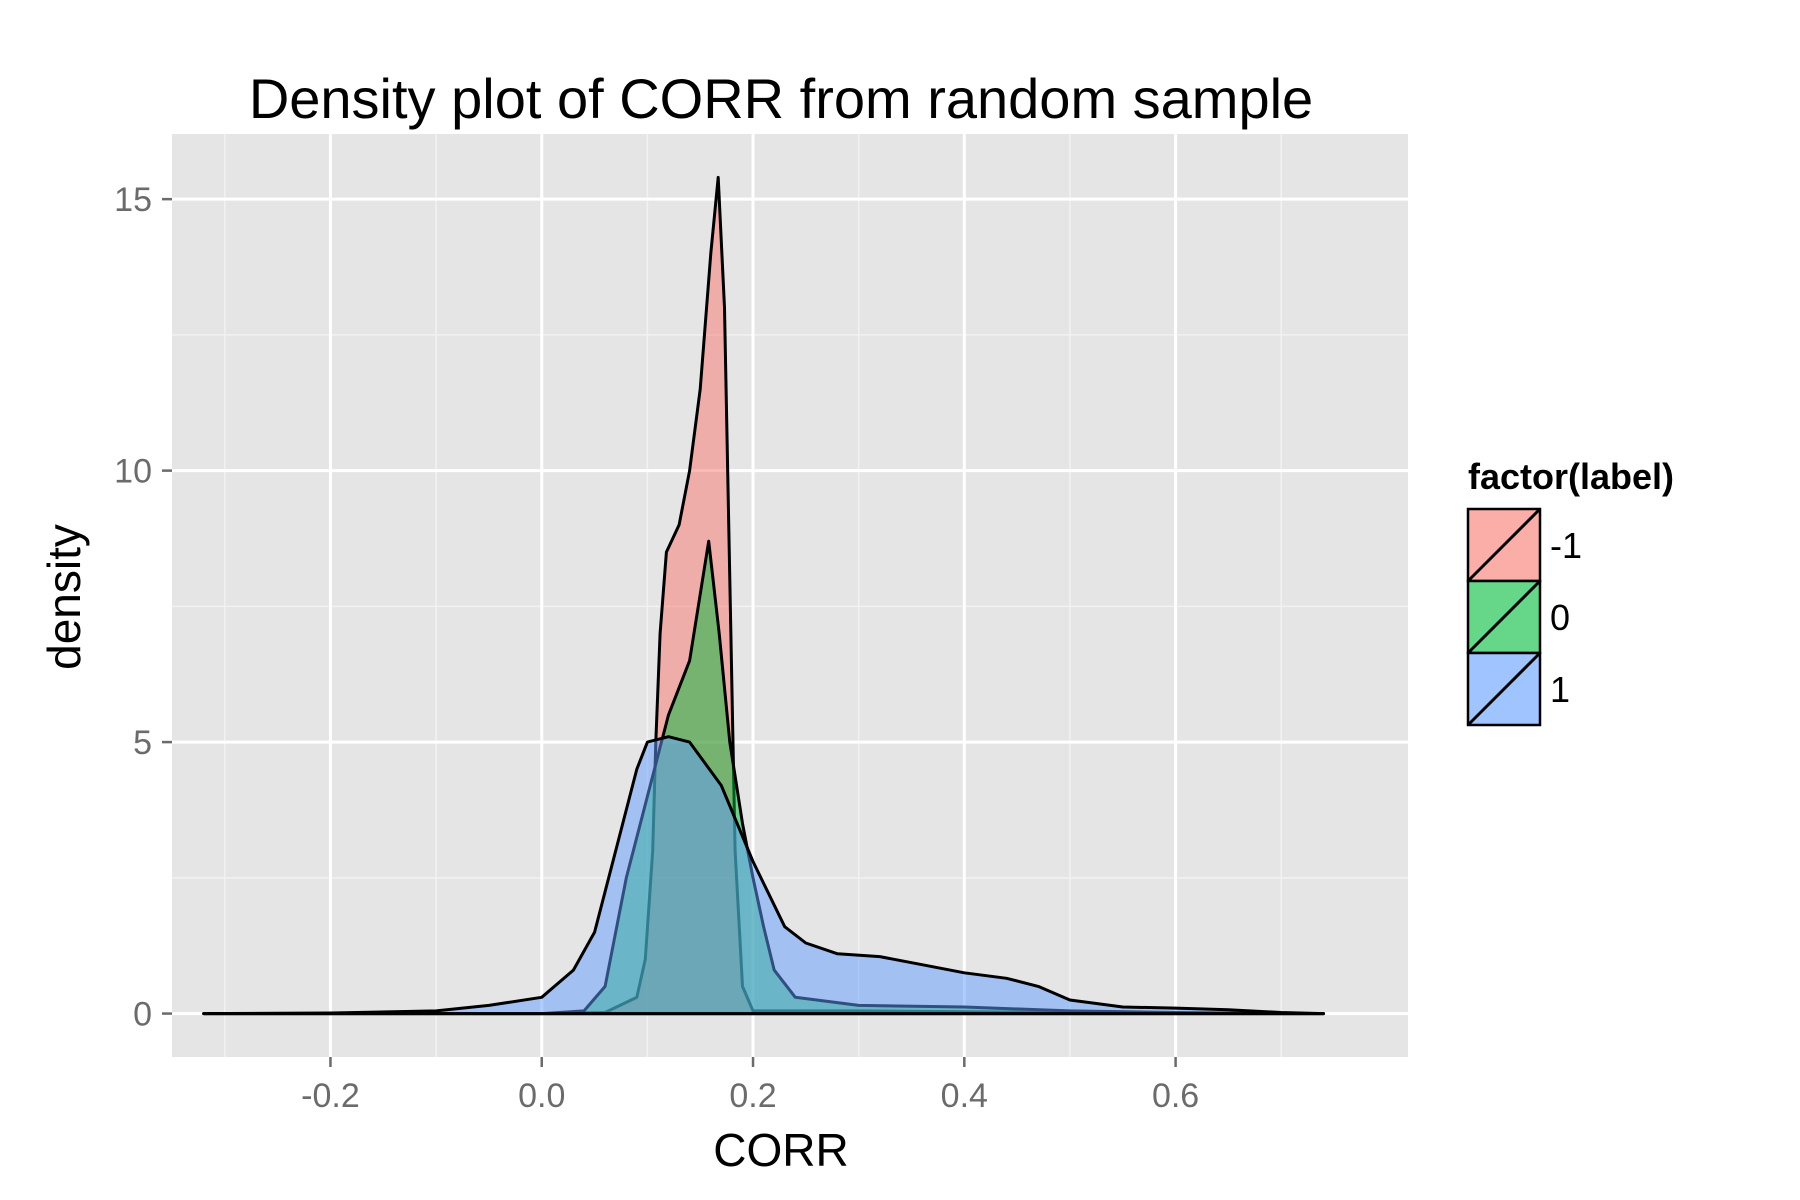  I want to click on x-tick-label: 0.4, so click(964, 1096).